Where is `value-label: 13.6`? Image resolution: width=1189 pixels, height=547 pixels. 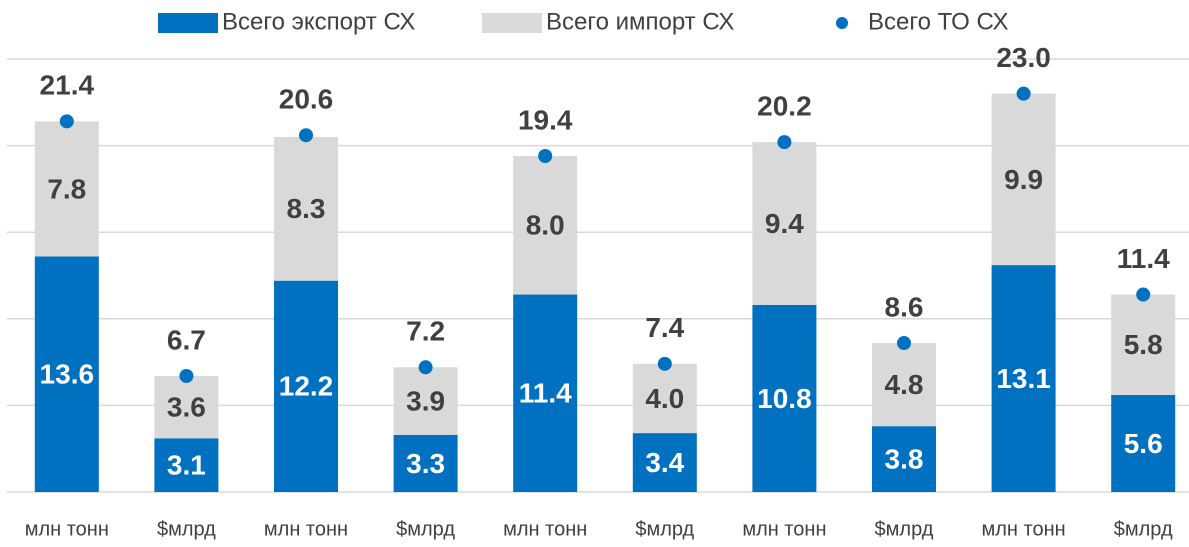 value-label: 13.6 is located at coordinates (67, 374).